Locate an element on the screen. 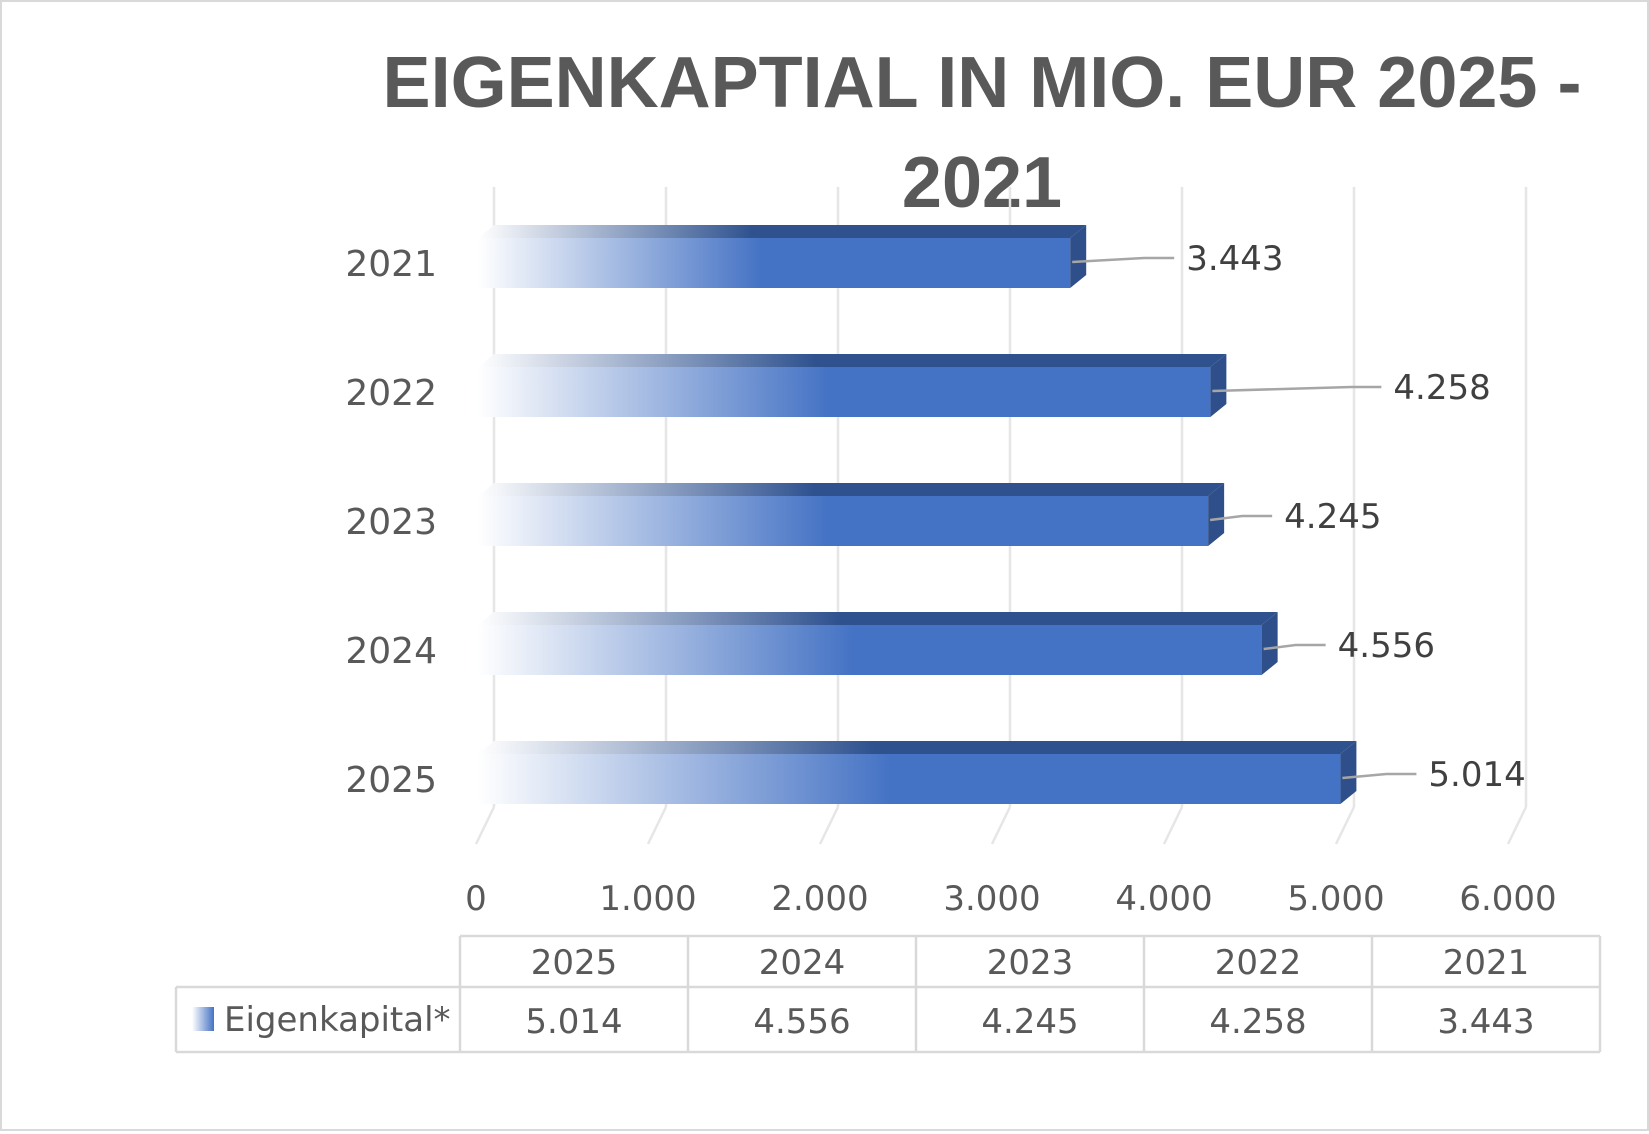 This screenshot has width=1649, height=1134. table-header-cell: 2022 is located at coordinates (1258, 963).